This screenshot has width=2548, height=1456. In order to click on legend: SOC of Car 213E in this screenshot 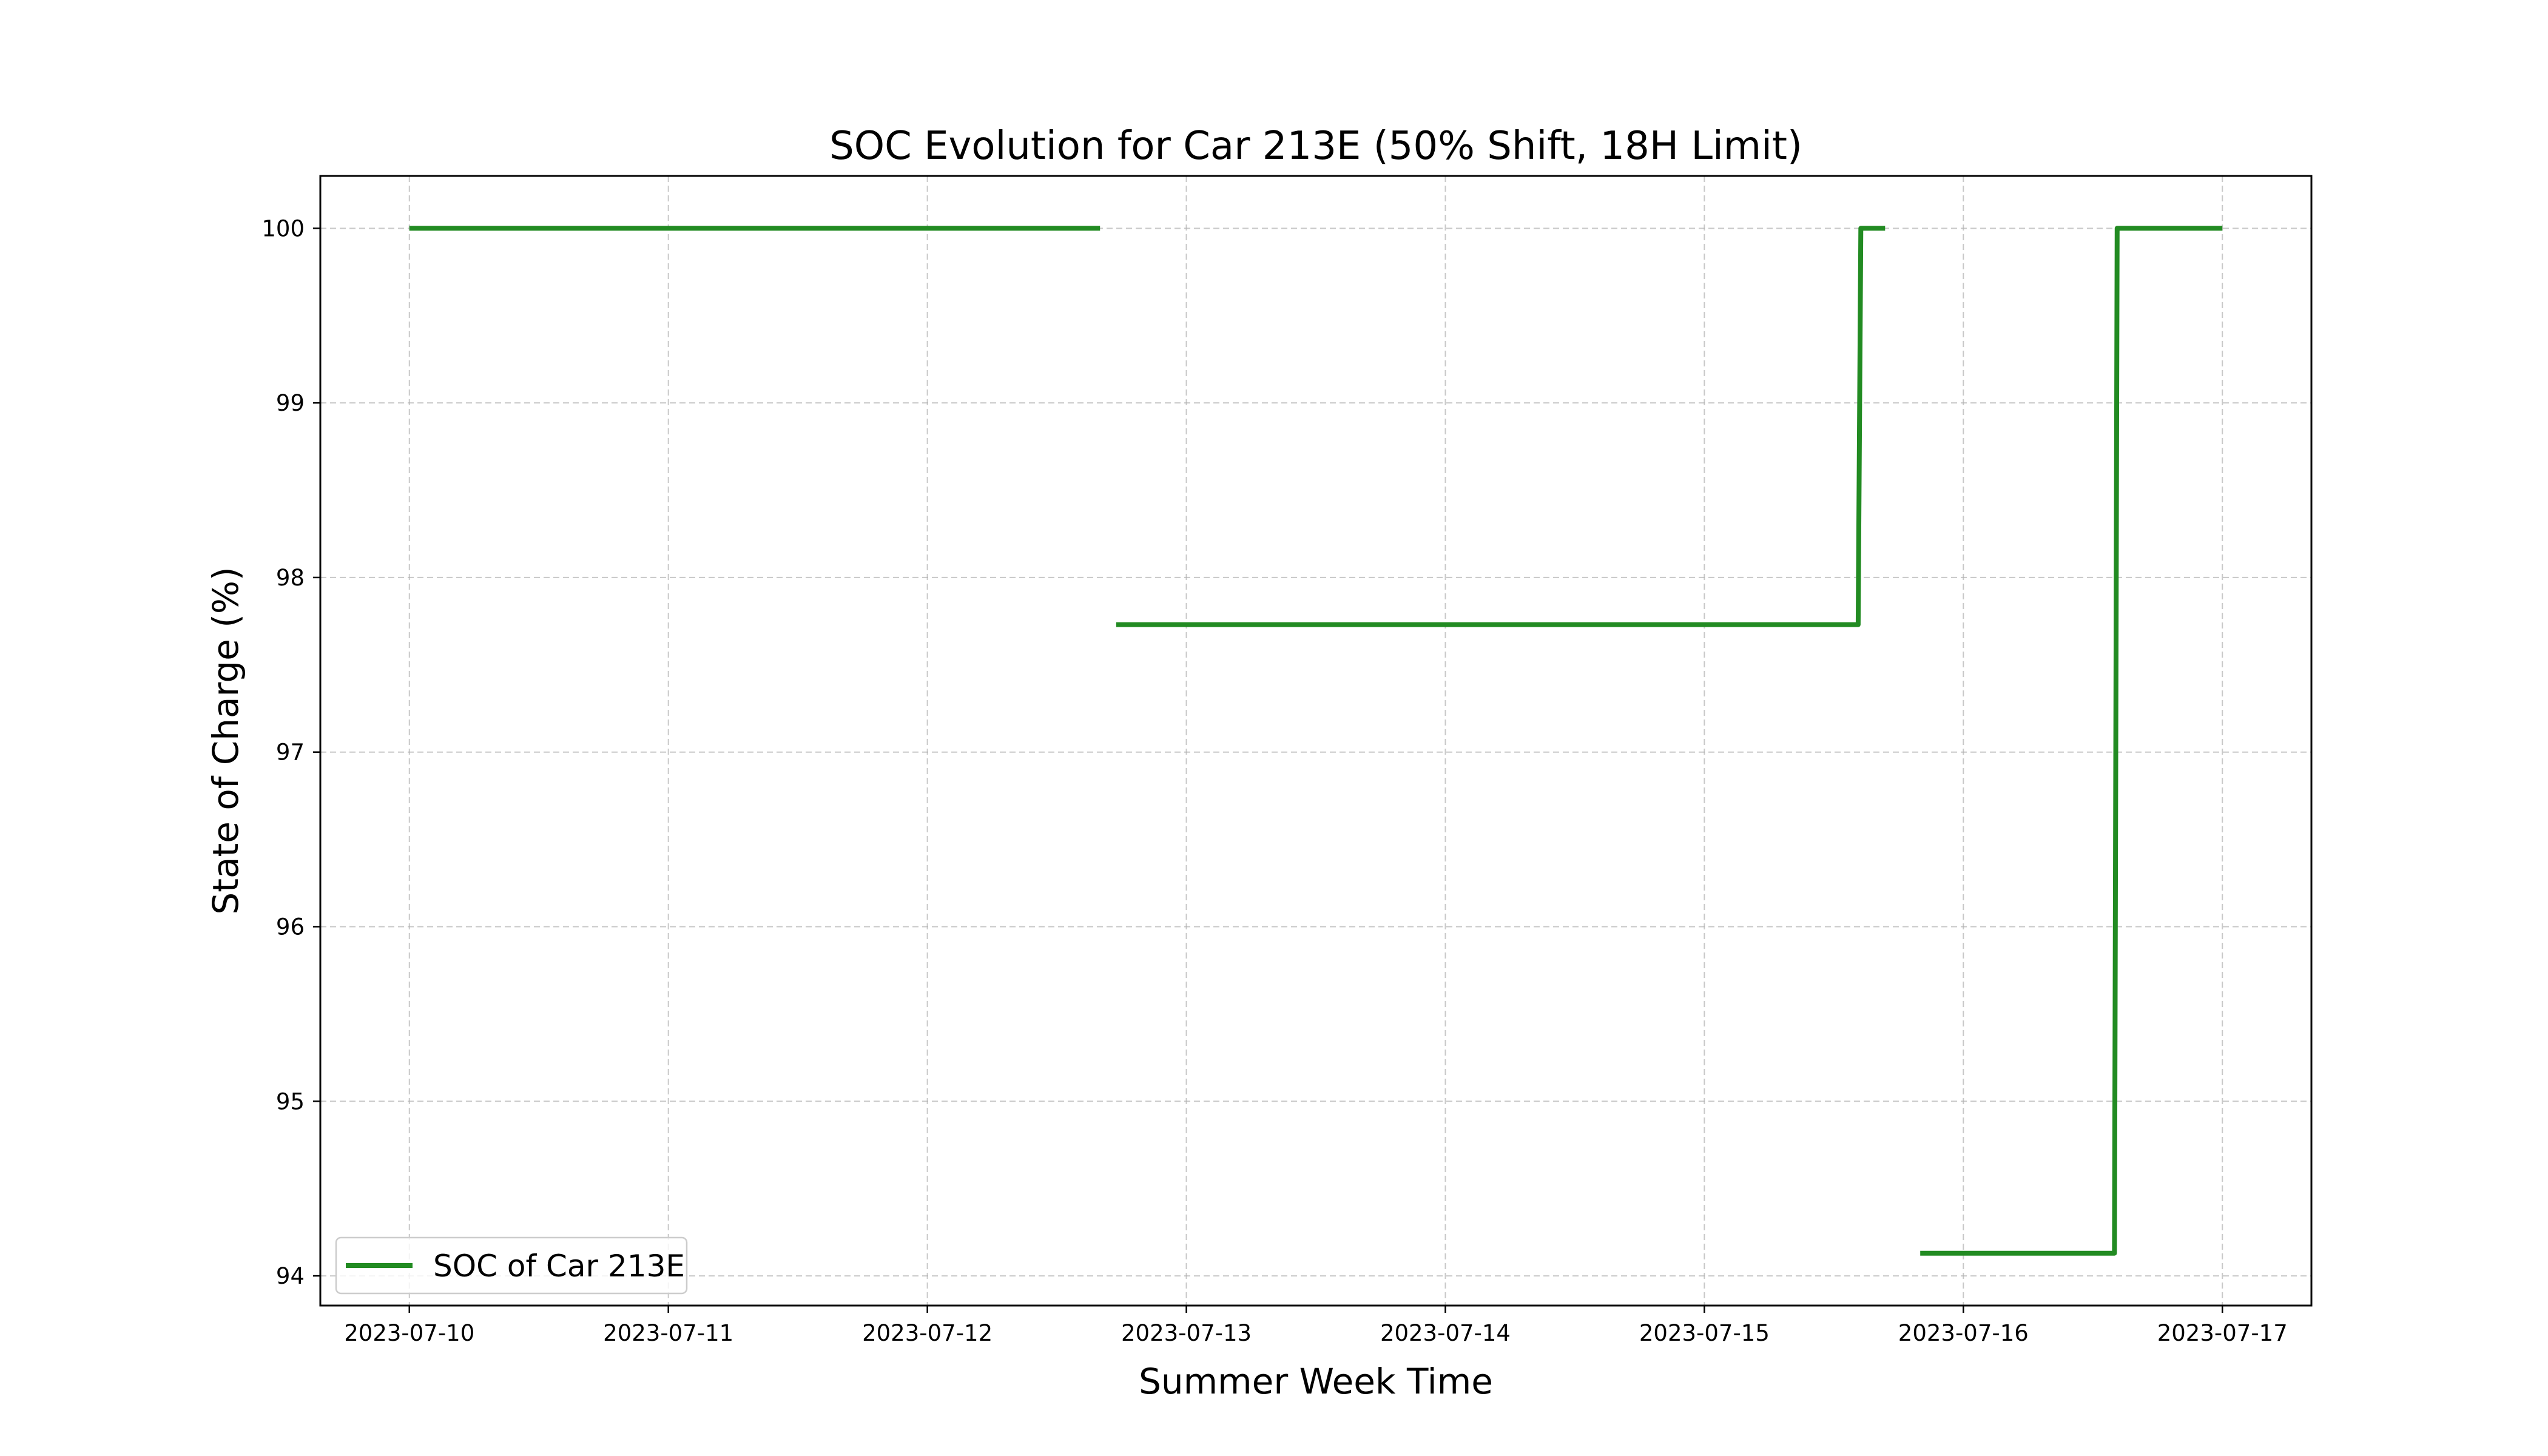, I will do `click(511, 1265)`.